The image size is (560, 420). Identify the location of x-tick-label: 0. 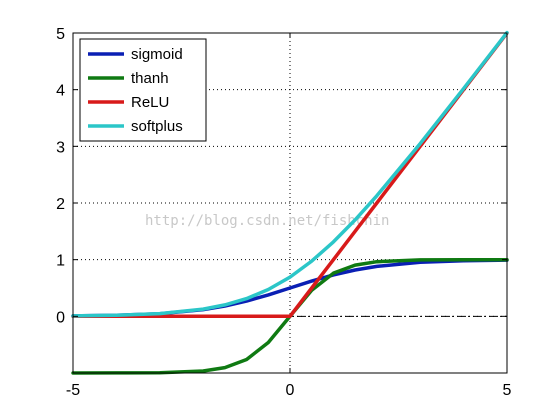
(290, 390).